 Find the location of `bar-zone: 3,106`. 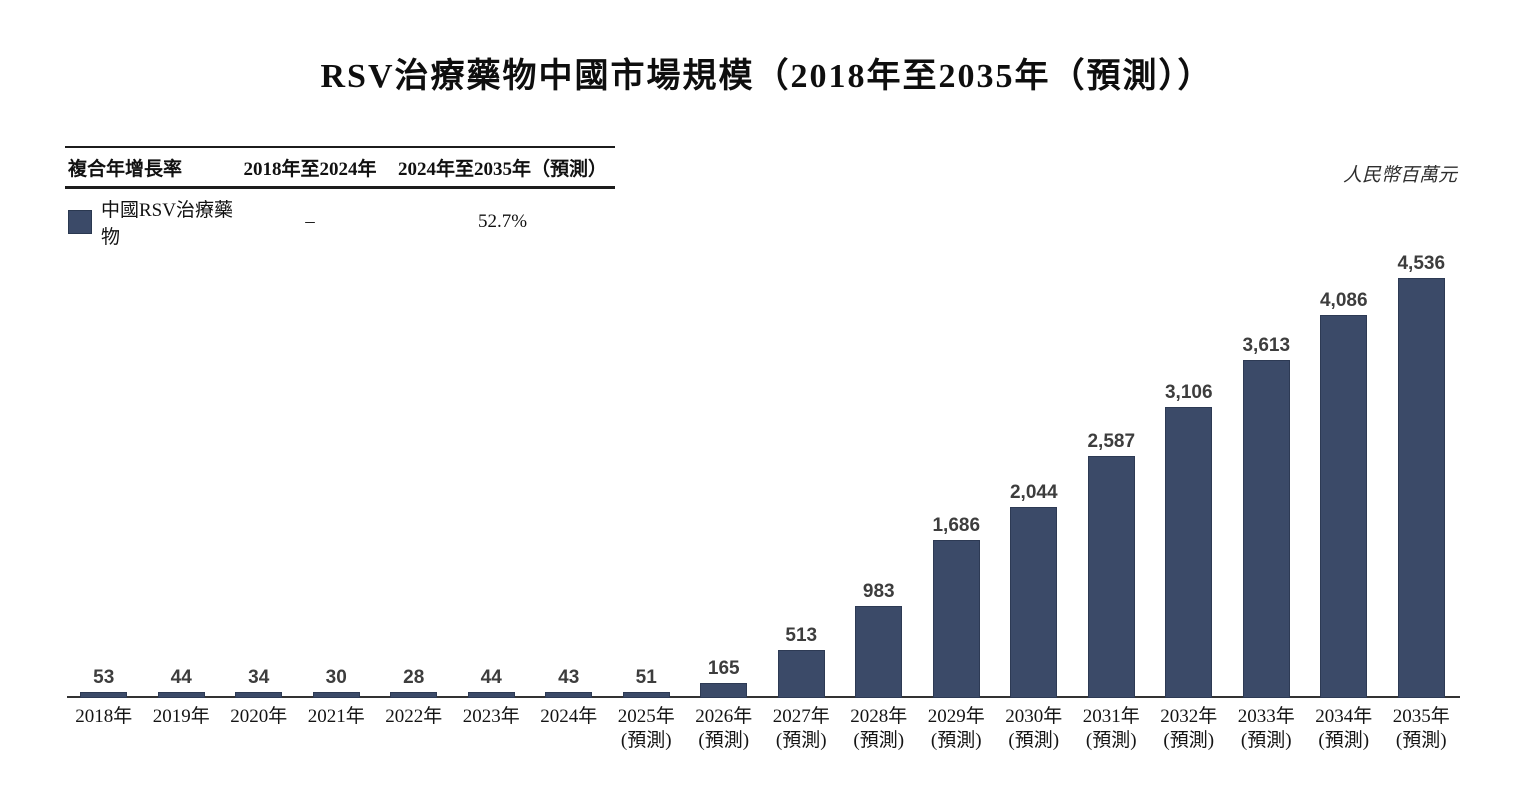

bar-zone: 3,106 is located at coordinates (1189, 475).